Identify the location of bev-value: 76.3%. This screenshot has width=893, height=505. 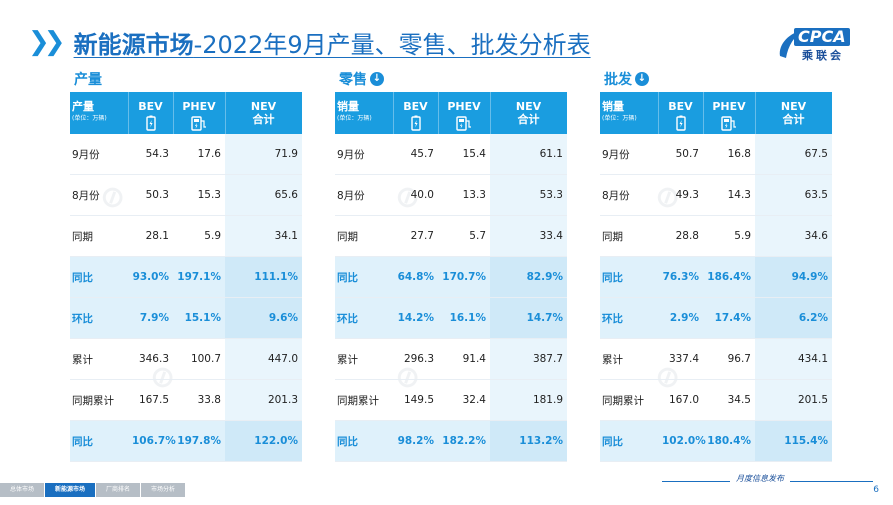
(680, 277).